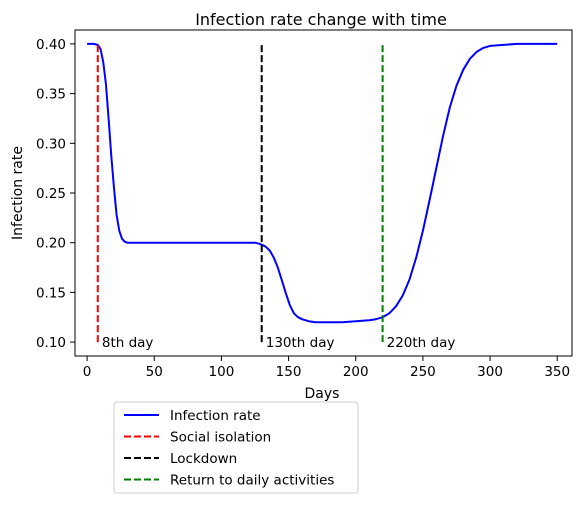  Describe the element at coordinates (51, 95) in the screenshot. I see `y-tick-label: 0.35` at that location.